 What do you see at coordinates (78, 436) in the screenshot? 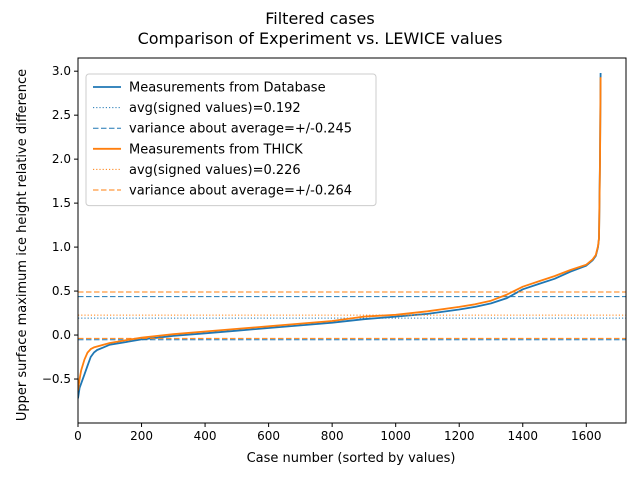
I see `x-tick-label: 0` at bounding box center [78, 436].